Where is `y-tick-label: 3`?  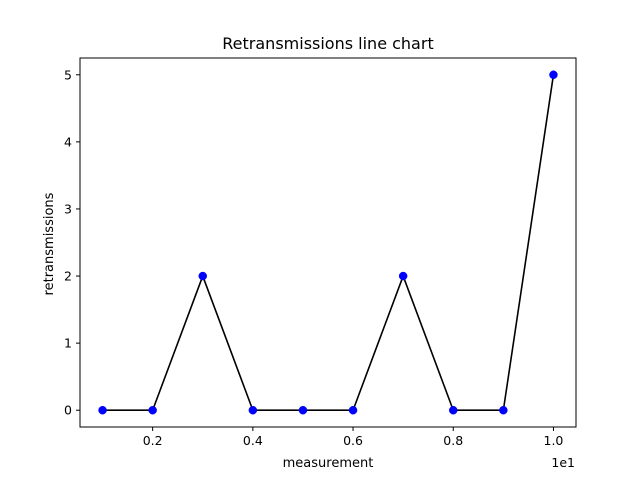 y-tick-label: 3 is located at coordinates (68, 208).